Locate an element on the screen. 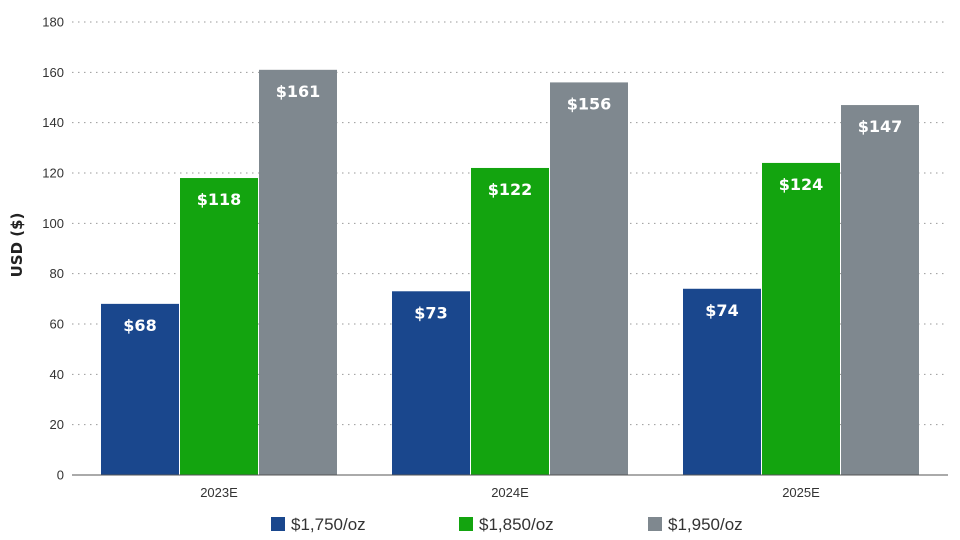 The height and width of the screenshot is (540, 960). y-tick-label: 140 is located at coordinates (53, 122).